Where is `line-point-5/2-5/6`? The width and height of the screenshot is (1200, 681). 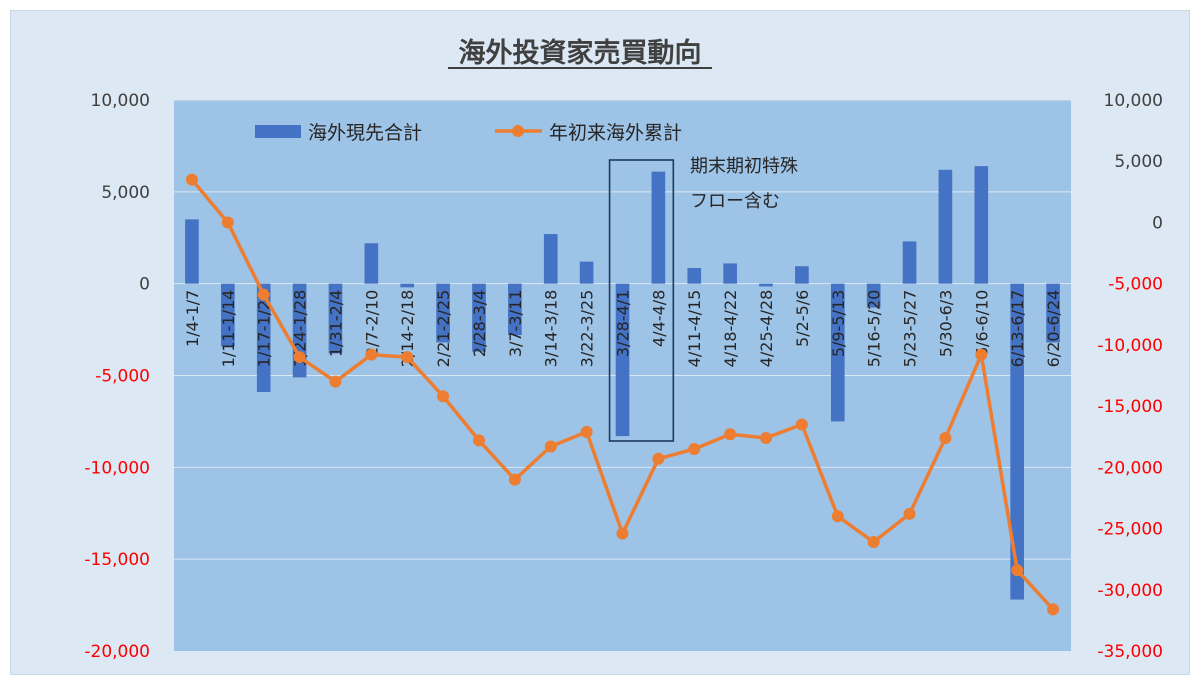 line-point-5/2-5/6 is located at coordinates (801, 424).